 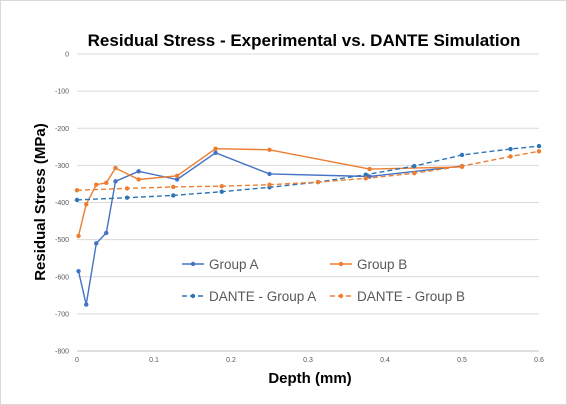 What do you see at coordinates (539, 360) in the screenshot?
I see `x-tick-label: 0.6` at bounding box center [539, 360].